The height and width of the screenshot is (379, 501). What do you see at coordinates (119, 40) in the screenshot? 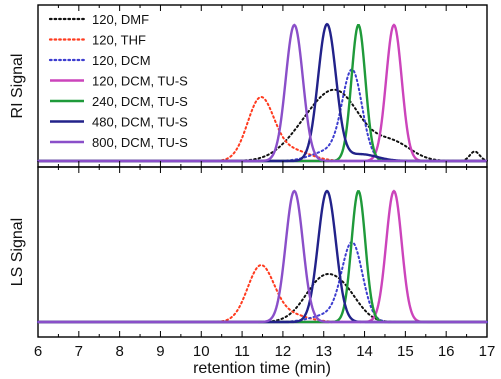
I see `legend-label: 120, THF` at bounding box center [119, 40].